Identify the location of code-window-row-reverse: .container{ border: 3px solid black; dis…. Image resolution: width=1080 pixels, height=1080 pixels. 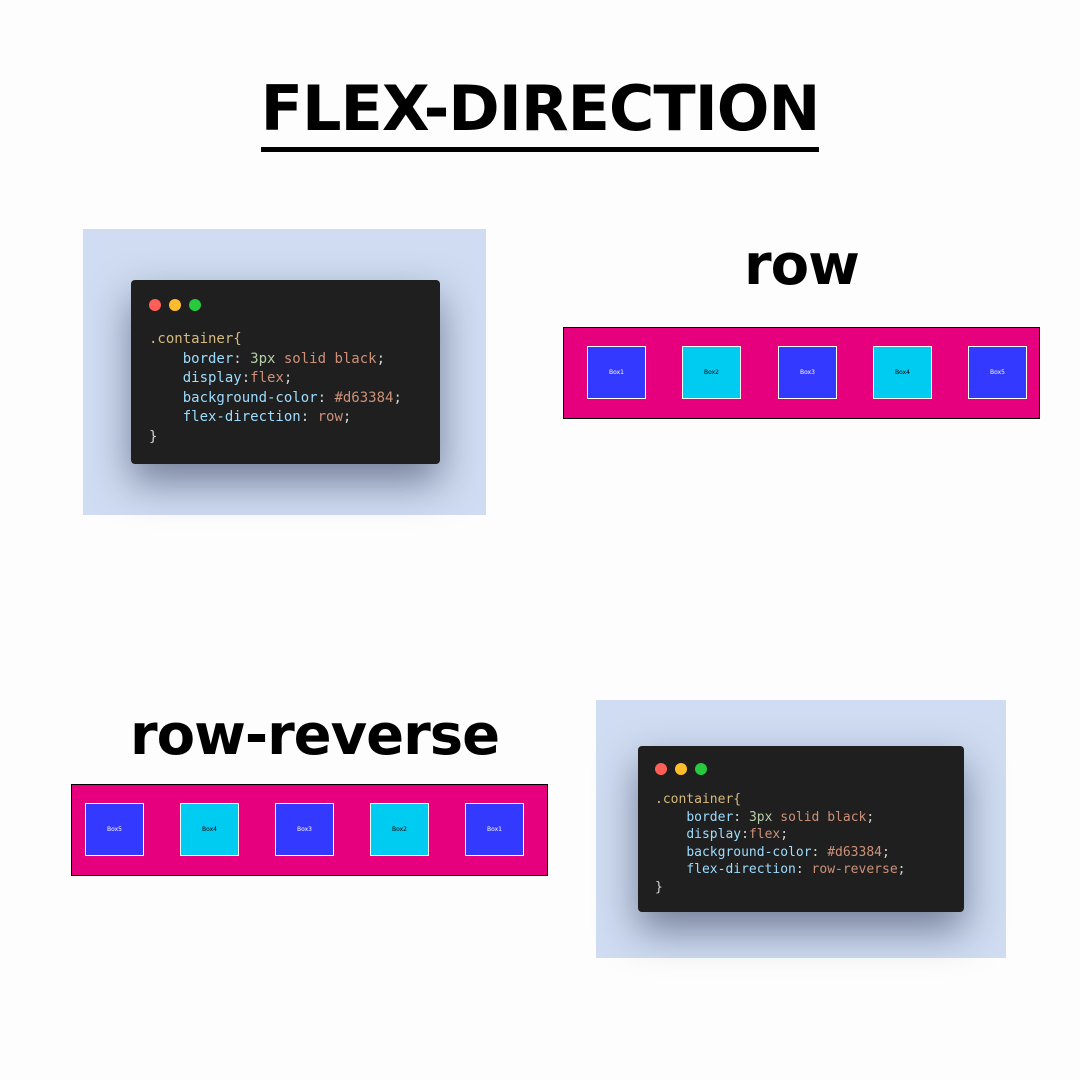
(801, 829).